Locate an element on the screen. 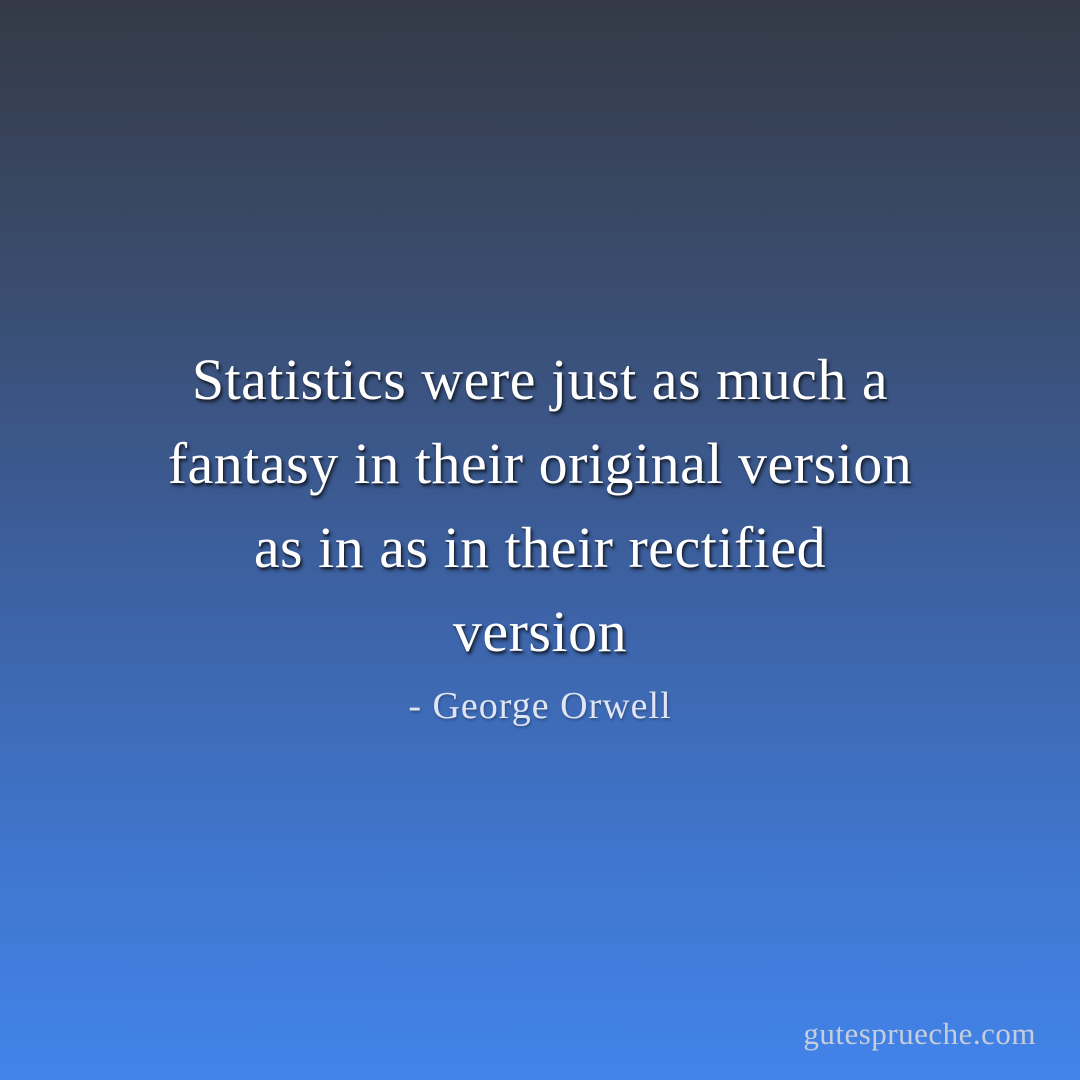 The height and width of the screenshot is (1080, 1080). quote-line-3: as in as in their rectified is located at coordinates (540, 547).